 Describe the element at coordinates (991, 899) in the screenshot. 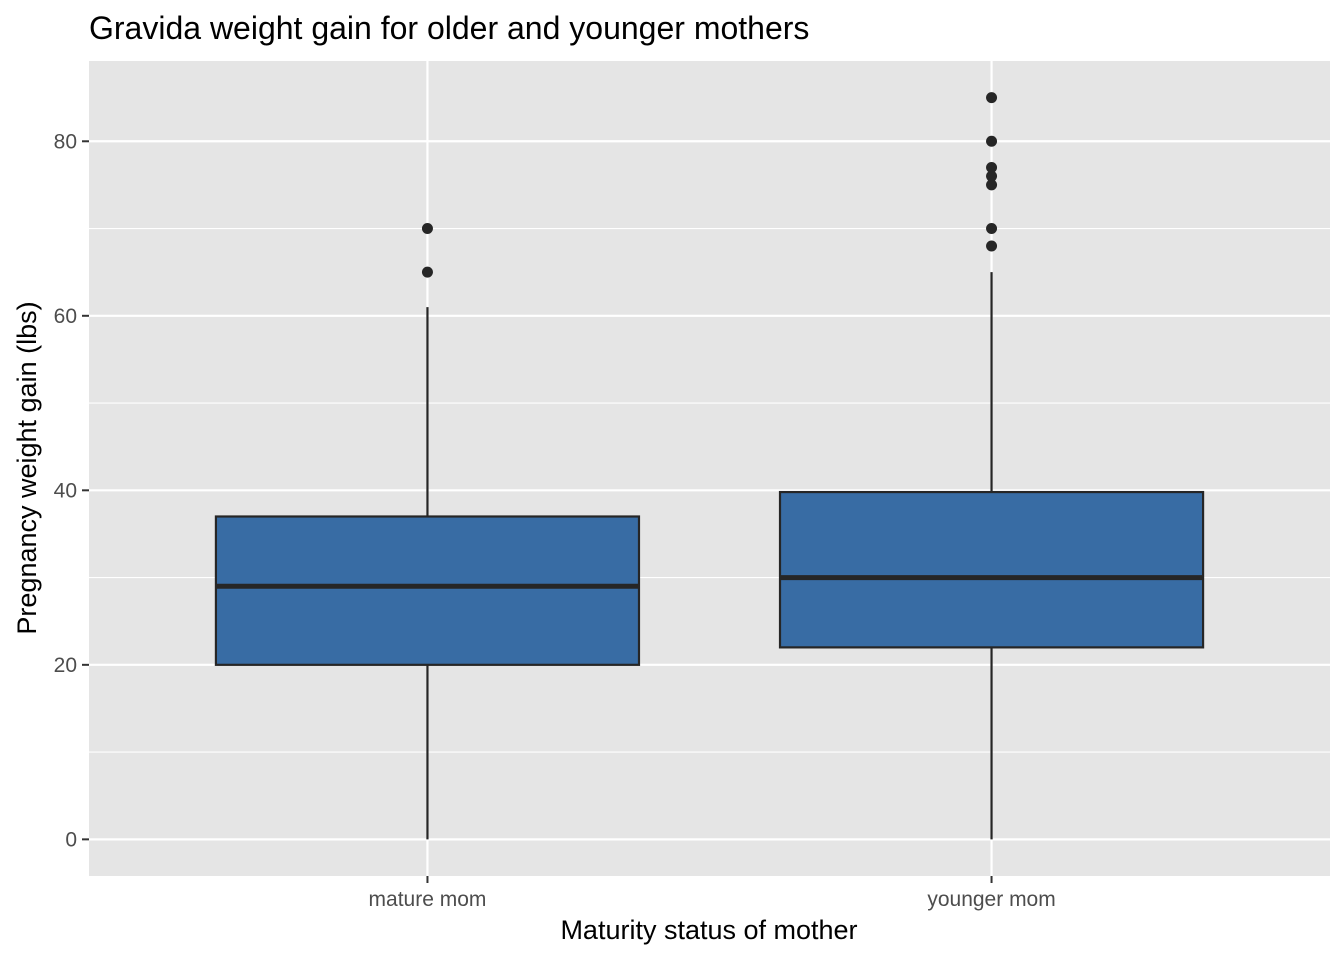

I see `x-tick-label: younger mom` at that location.